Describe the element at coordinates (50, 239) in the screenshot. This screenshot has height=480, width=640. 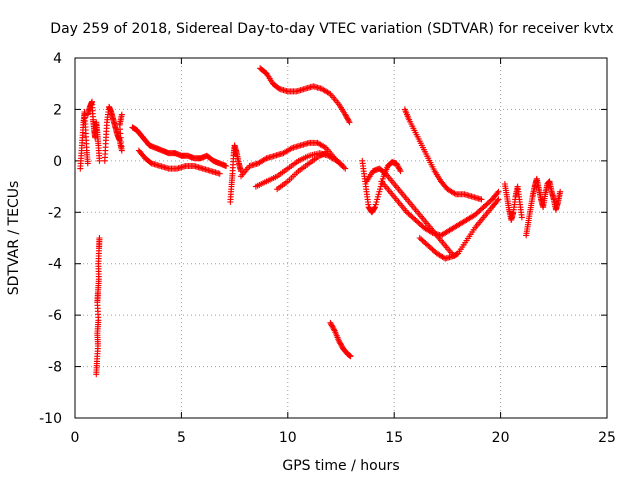
I see `y-tick-labels: -10 -8 -6 -4 -2 0 2 4` at that location.